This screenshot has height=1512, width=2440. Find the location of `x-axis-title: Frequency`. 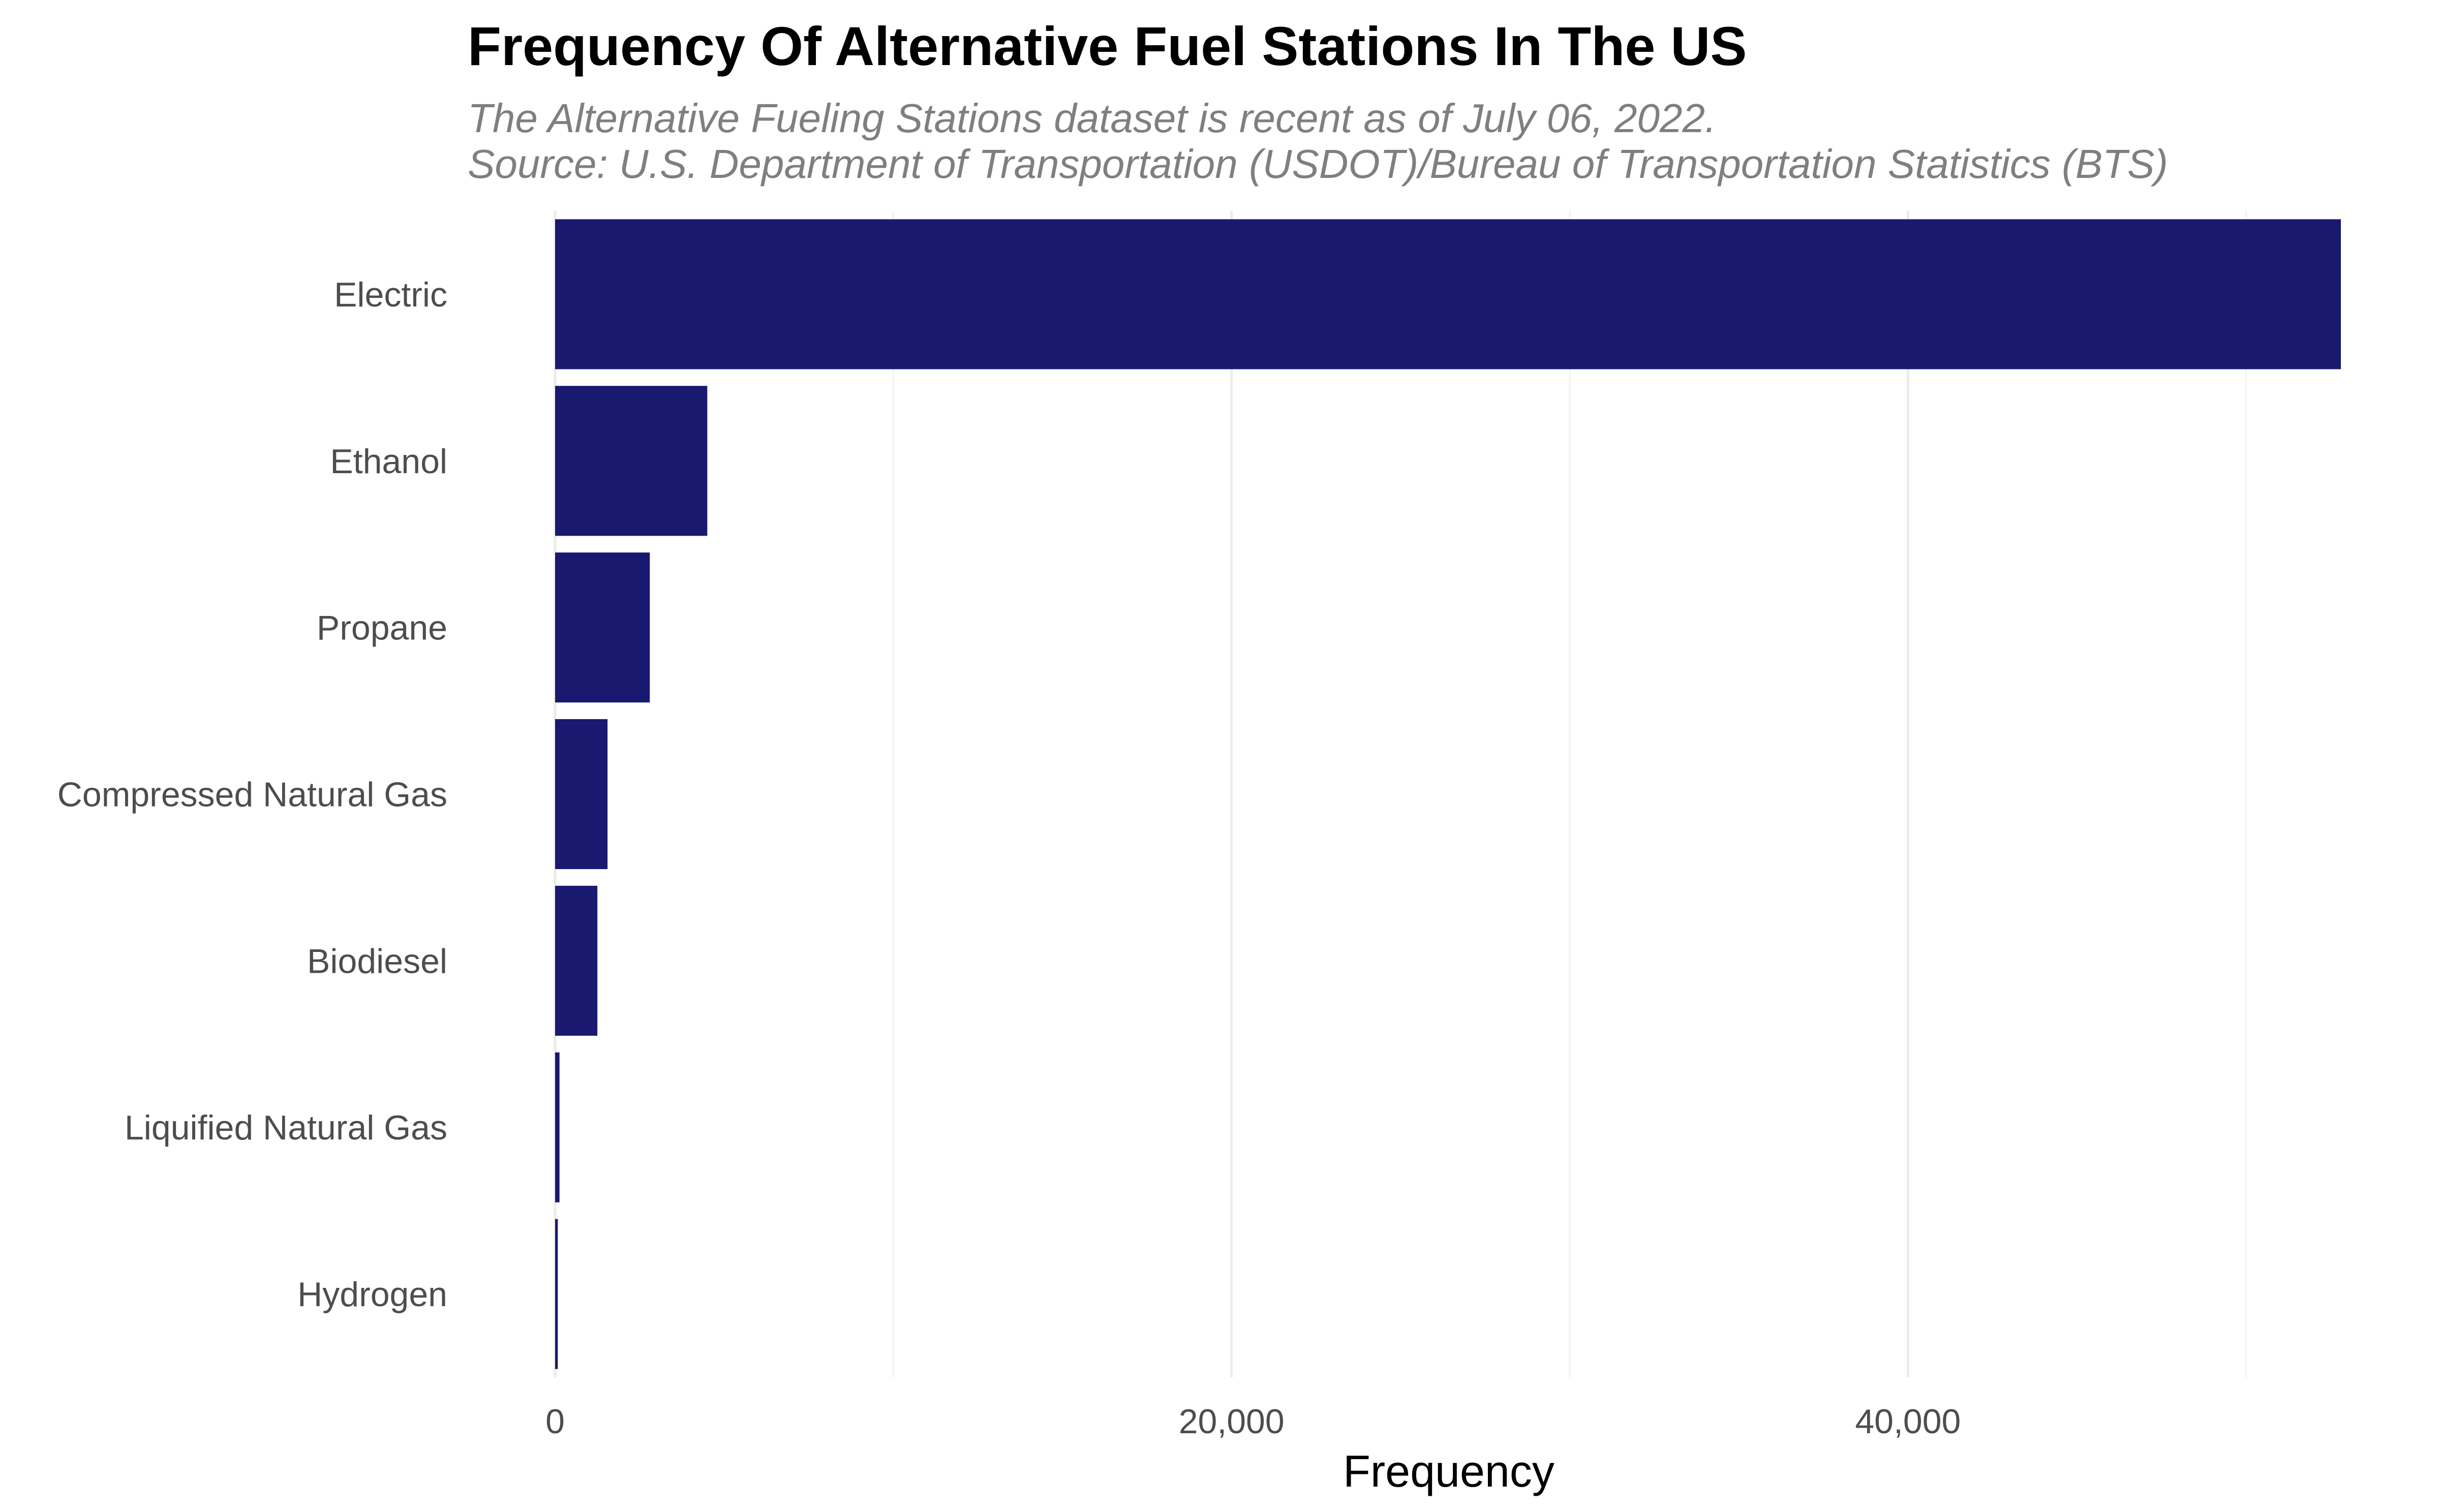

x-axis-title: Frequency is located at coordinates (1448, 1471).